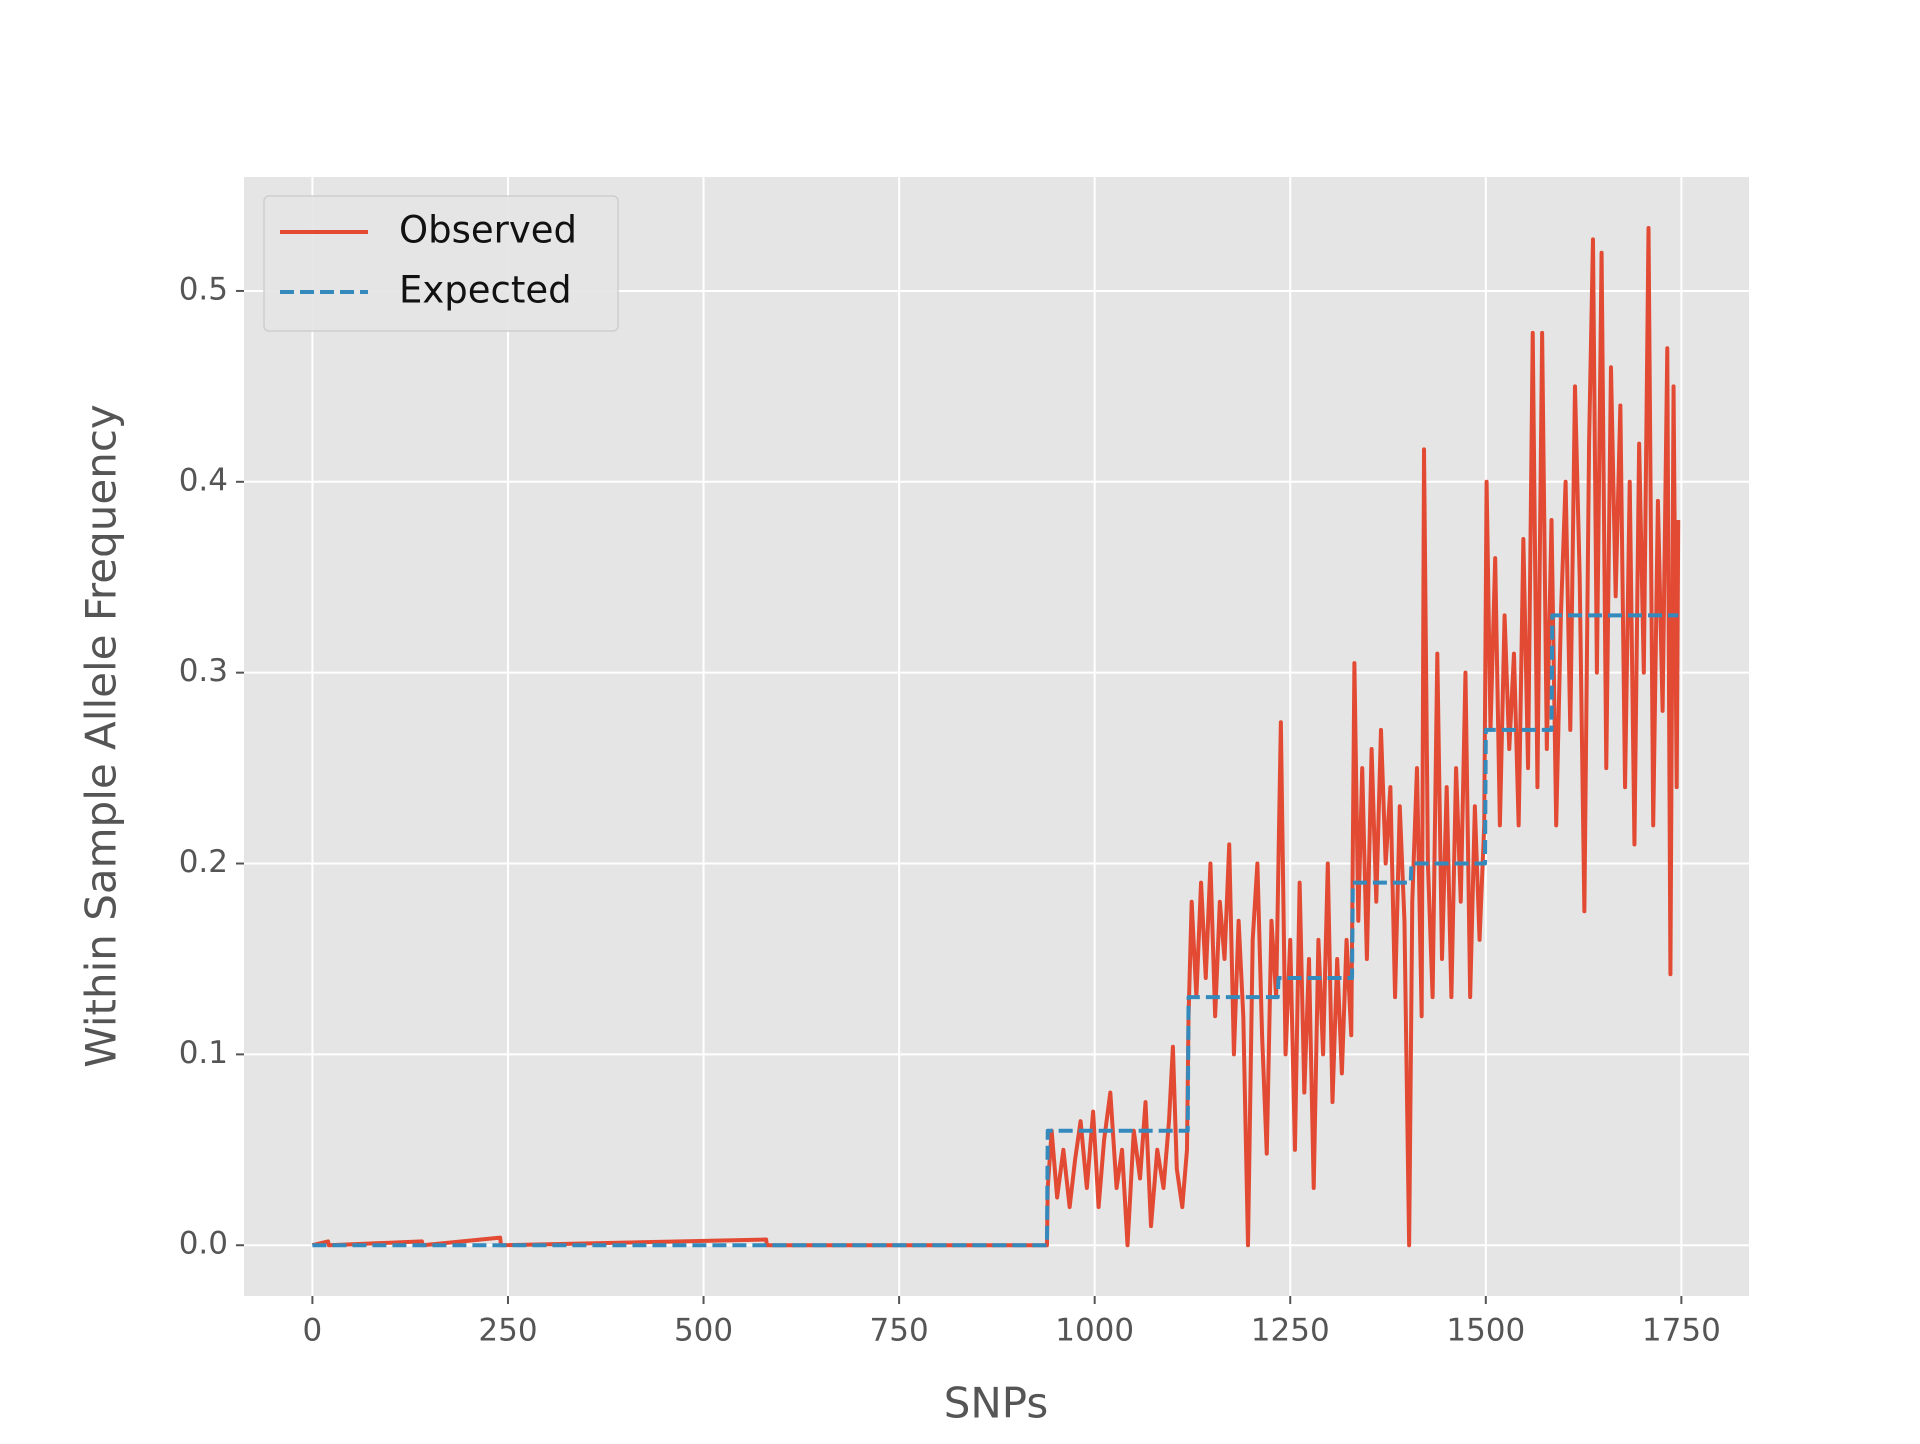  Describe the element at coordinates (1485, 1331) in the screenshot. I see `x-tick-label: 1500` at that location.